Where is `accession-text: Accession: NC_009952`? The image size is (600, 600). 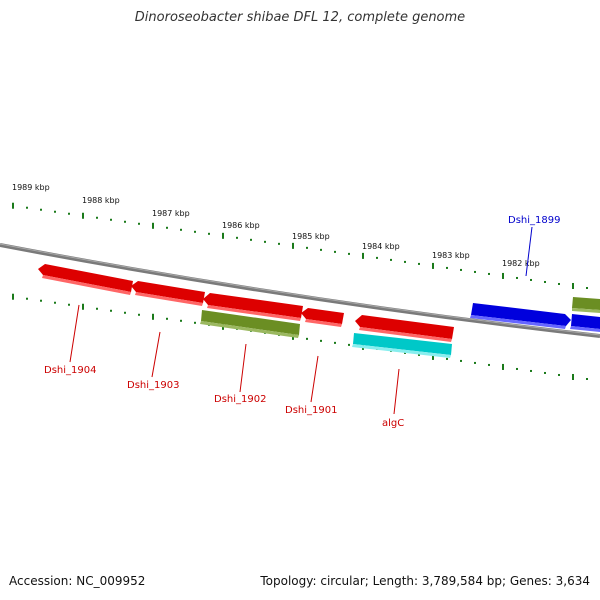 accession-text: Accession: NC_009952 is located at coordinates (77, 581).